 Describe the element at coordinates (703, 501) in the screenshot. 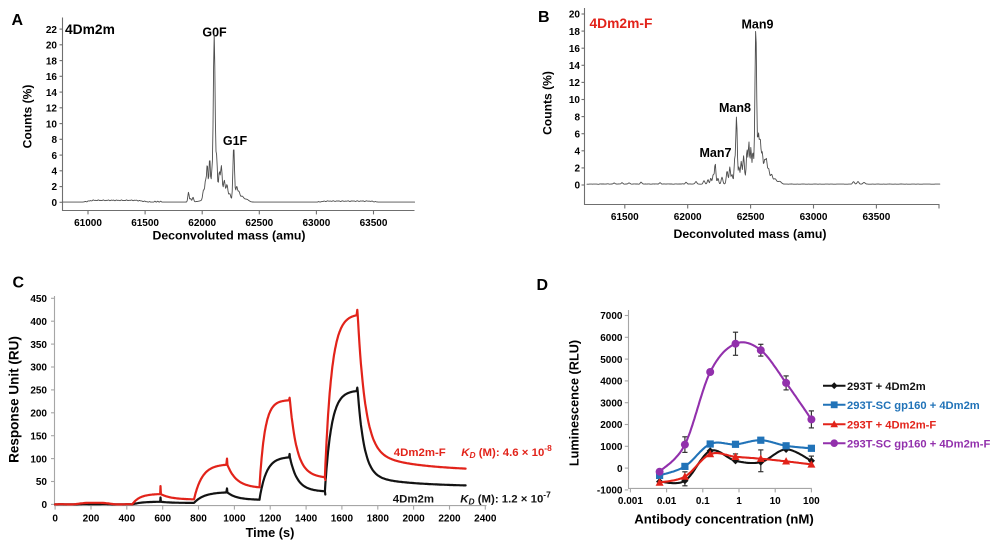

I see `svg-text: 0.1` at that location.